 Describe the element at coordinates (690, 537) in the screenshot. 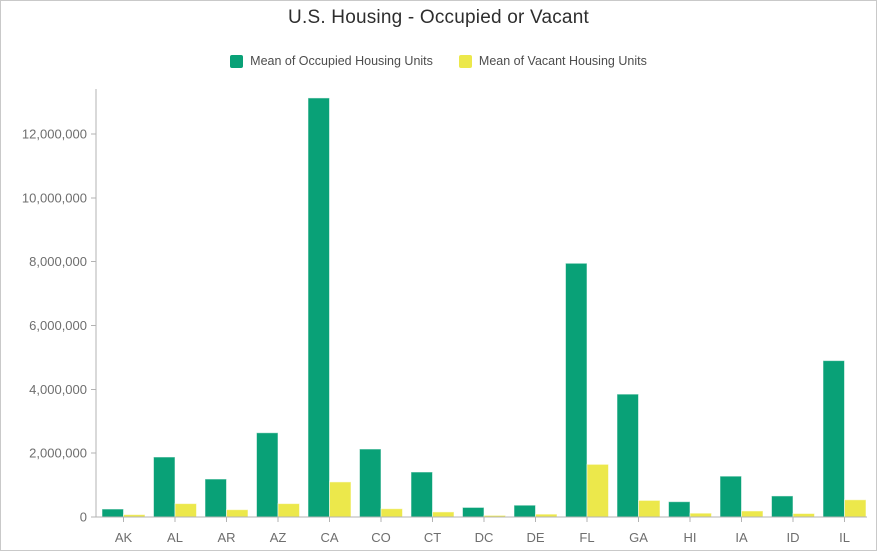

I see `x-tick-label-HI: HI` at that location.